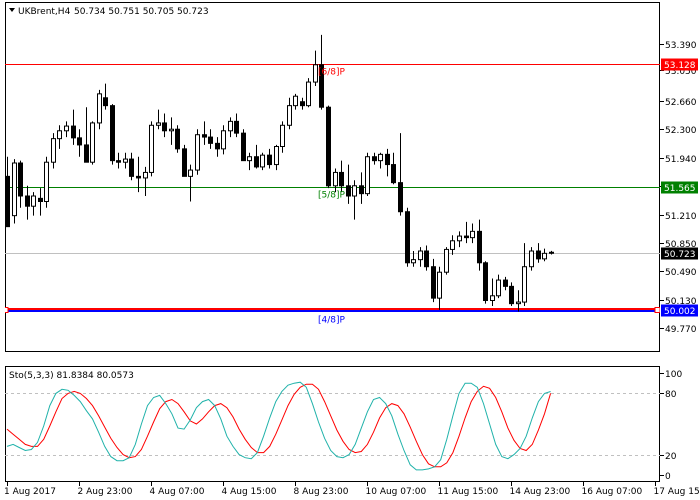  Describe the element at coordinates (396, 492) in the screenshot. I see `time-tick-label: 10 Aug 07:00` at that location.